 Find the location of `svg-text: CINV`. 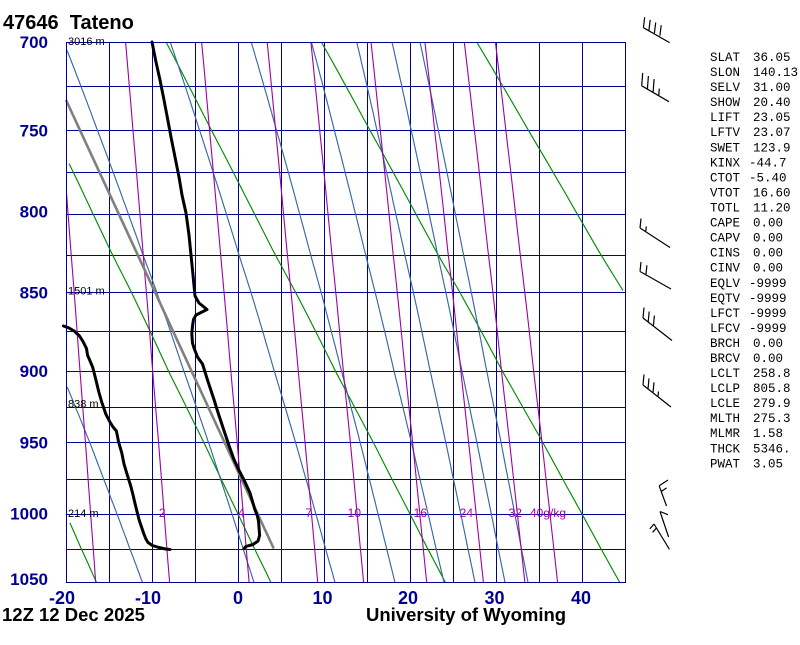

svg-text: CINV is located at coordinates (725, 269).